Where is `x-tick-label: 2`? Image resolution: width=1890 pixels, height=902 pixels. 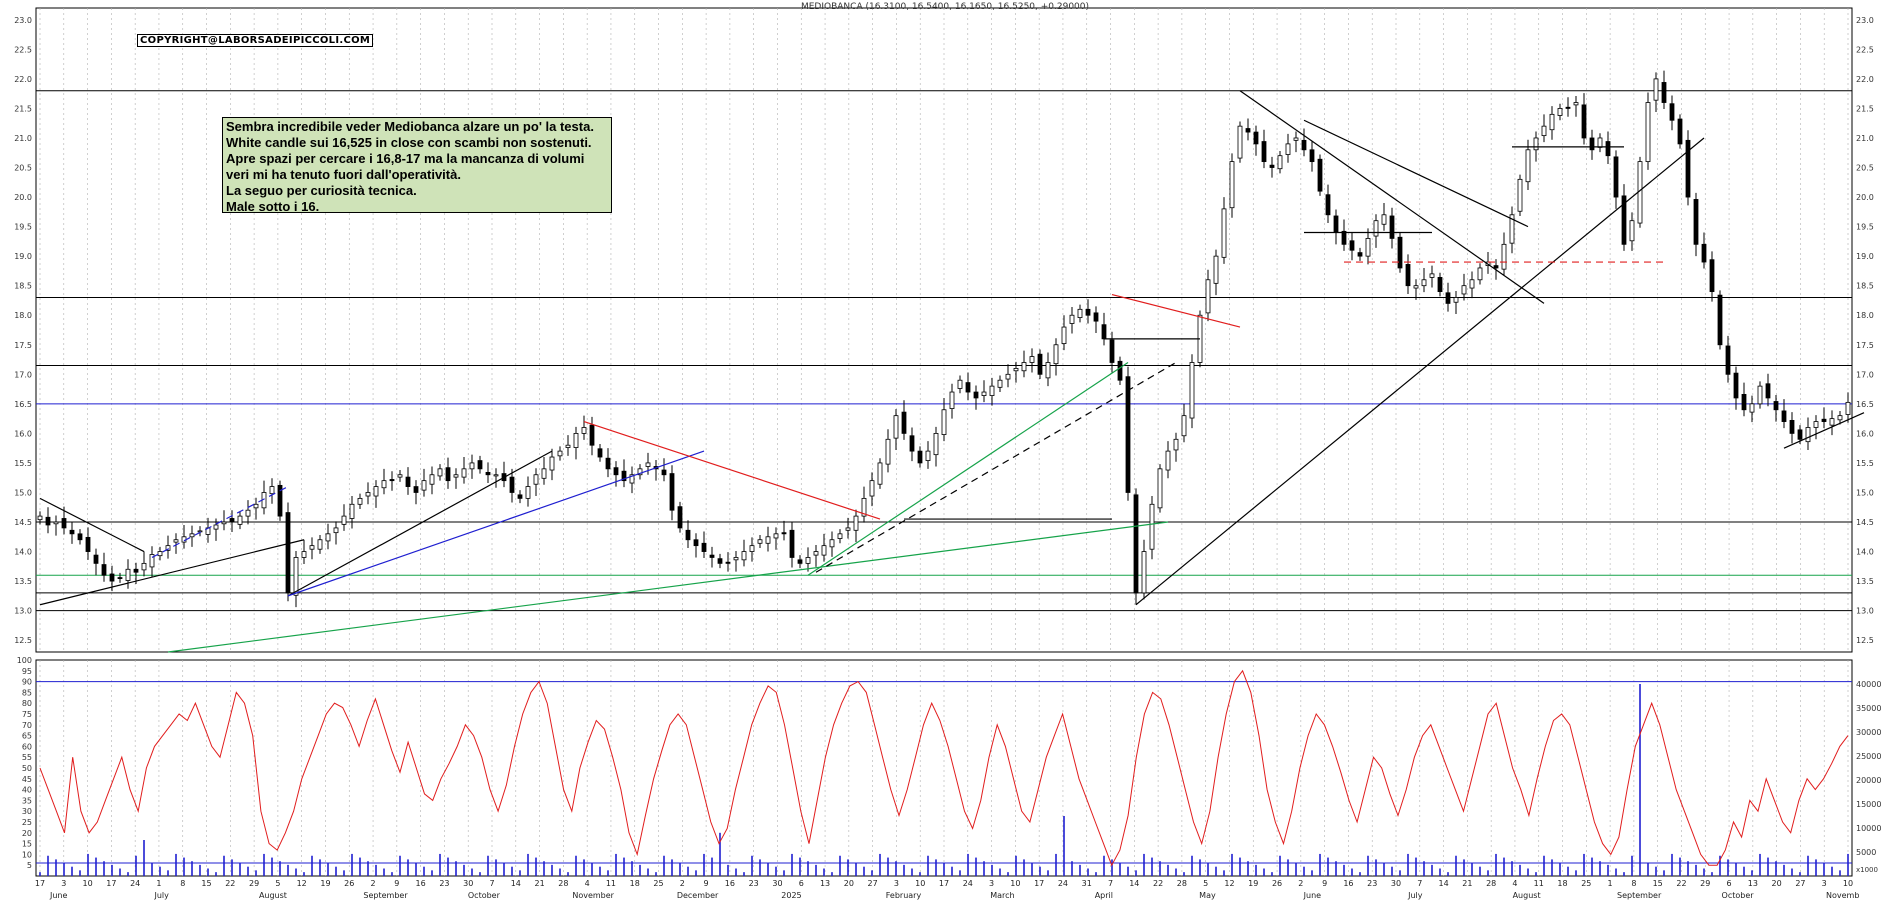
x-tick-label: 2 is located at coordinates (1300, 883).